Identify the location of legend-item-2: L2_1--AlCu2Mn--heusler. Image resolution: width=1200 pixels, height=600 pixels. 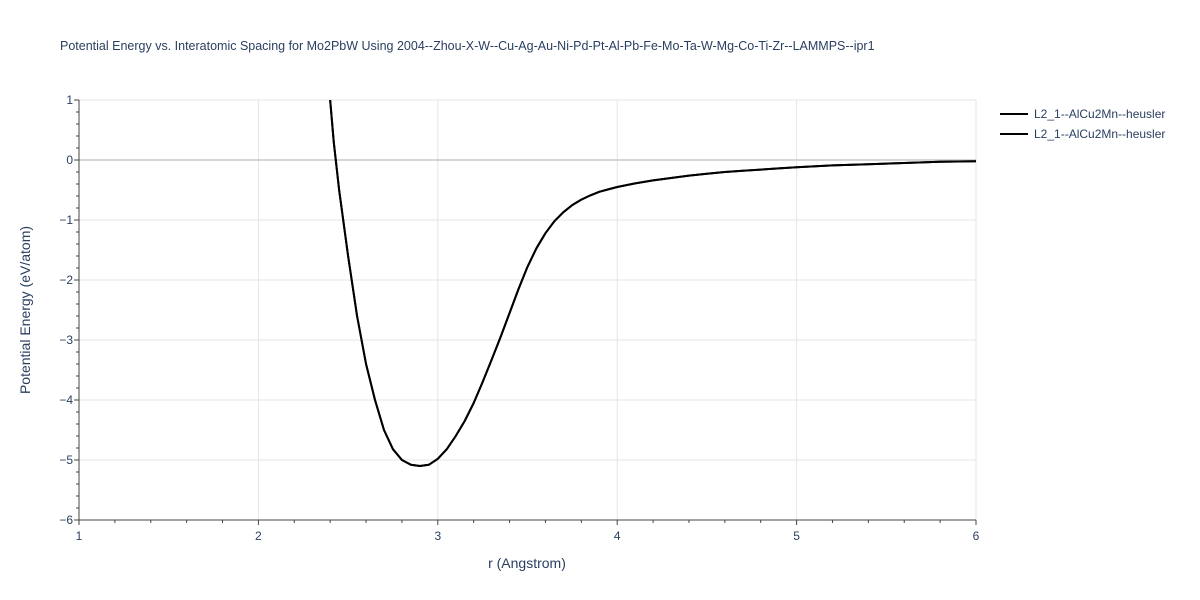
(1082, 134).